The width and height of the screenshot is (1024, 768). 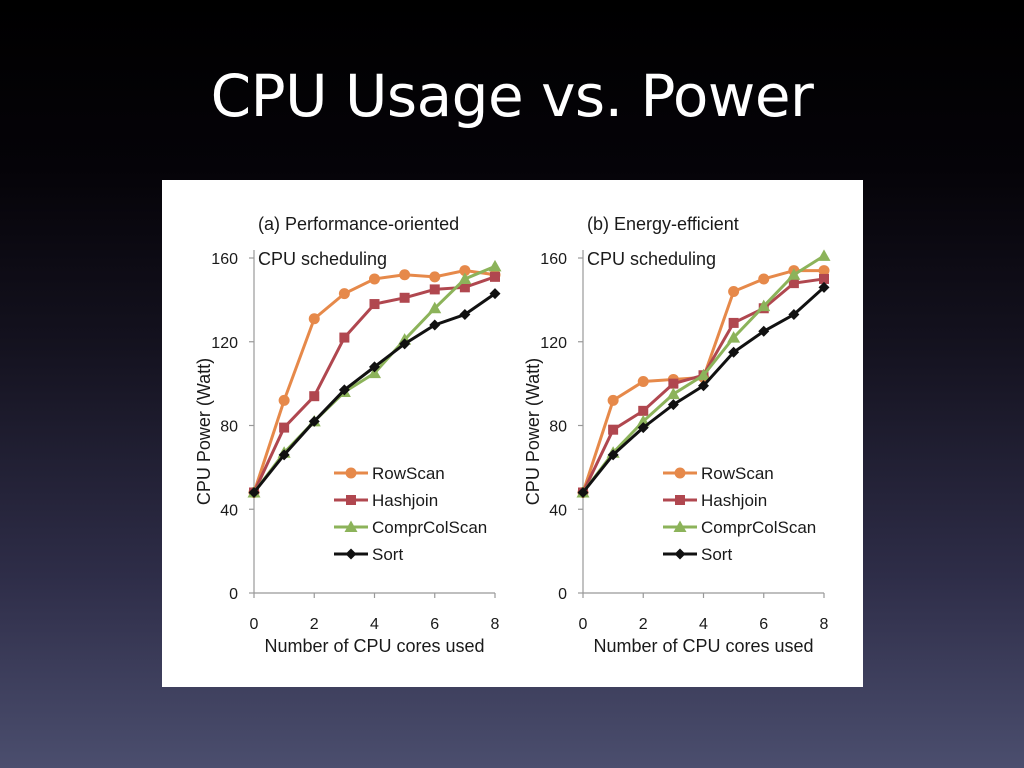 I want to click on chart-title: (a) Performance-oriented, so click(x=358, y=224).